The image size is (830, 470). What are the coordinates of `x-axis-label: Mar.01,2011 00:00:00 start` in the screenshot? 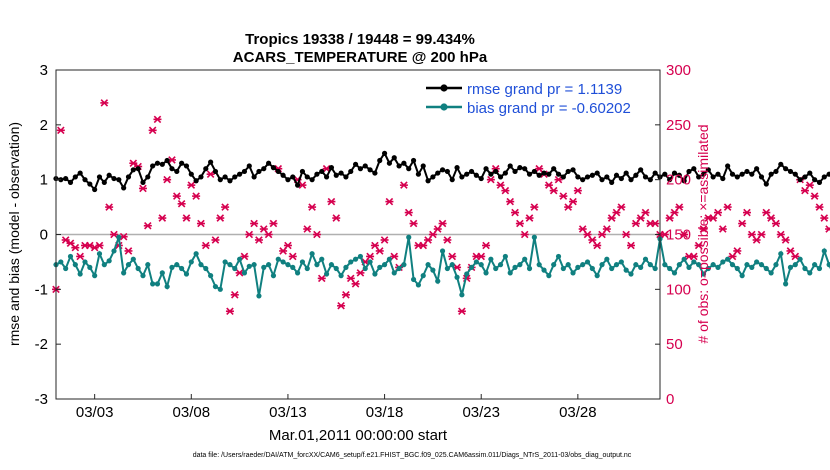 It's located at (358, 435).